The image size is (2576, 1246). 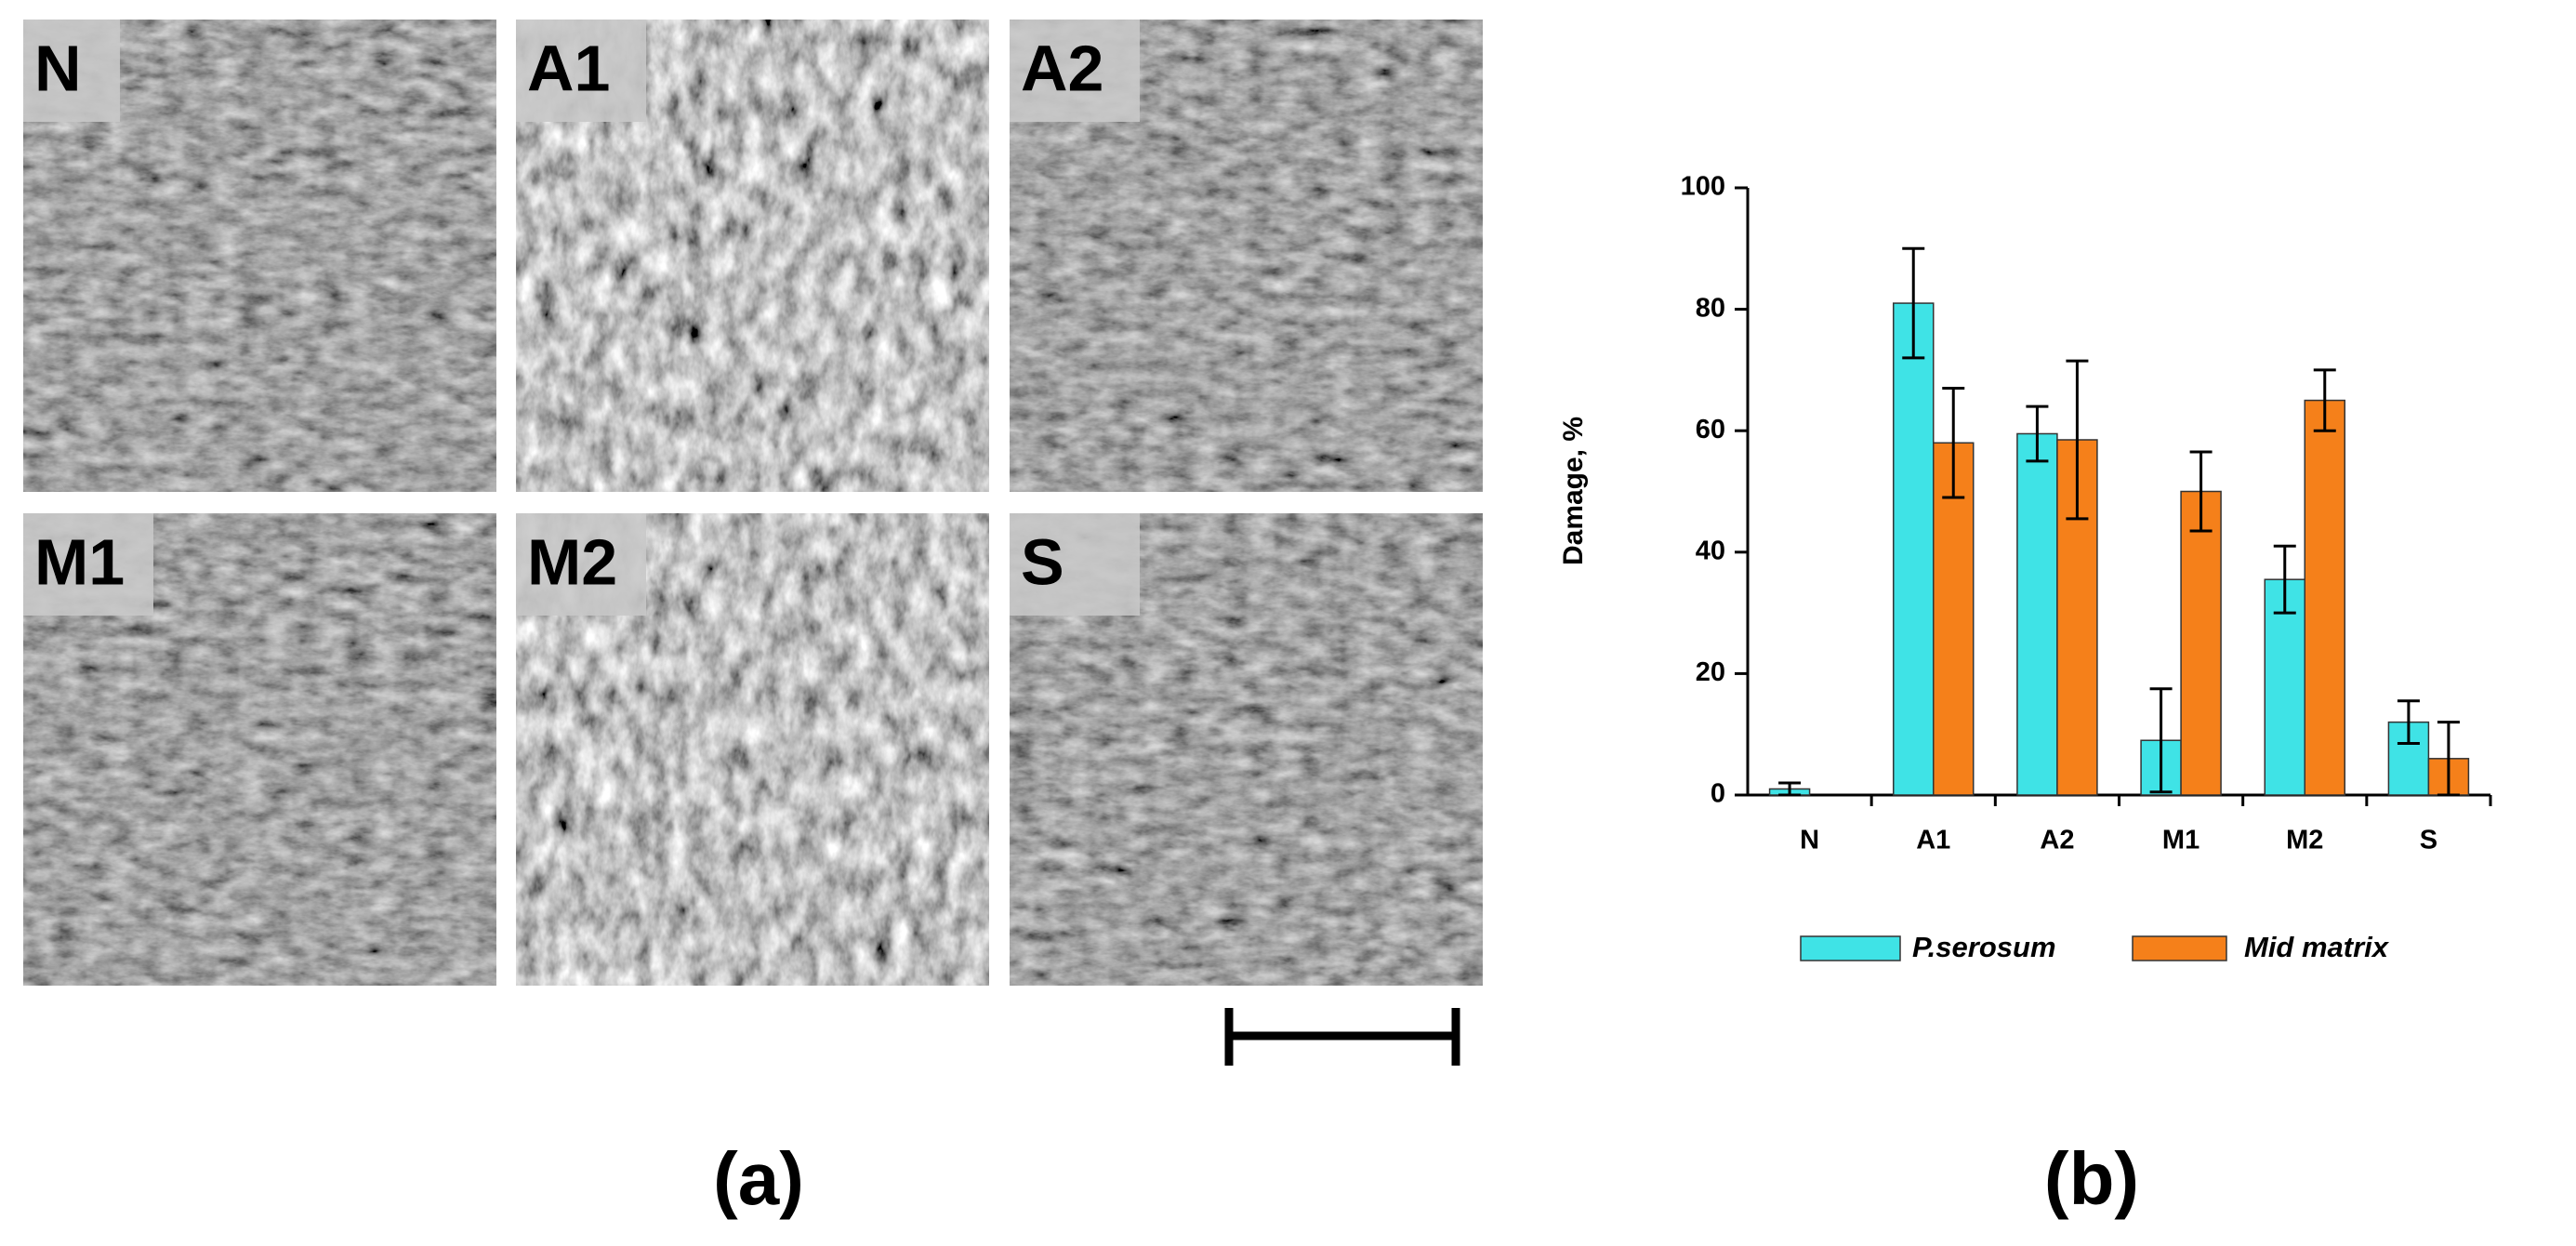 What do you see at coordinates (1042, 561) in the screenshot?
I see `image-label: S` at bounding box center [1042, 561].